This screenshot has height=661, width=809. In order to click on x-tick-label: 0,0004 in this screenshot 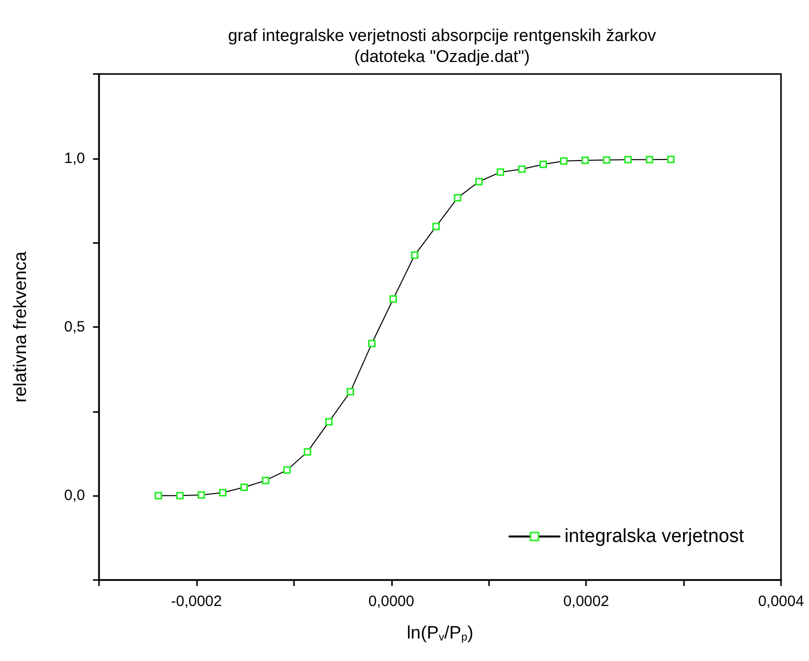, I will do `click(781, 601)`.